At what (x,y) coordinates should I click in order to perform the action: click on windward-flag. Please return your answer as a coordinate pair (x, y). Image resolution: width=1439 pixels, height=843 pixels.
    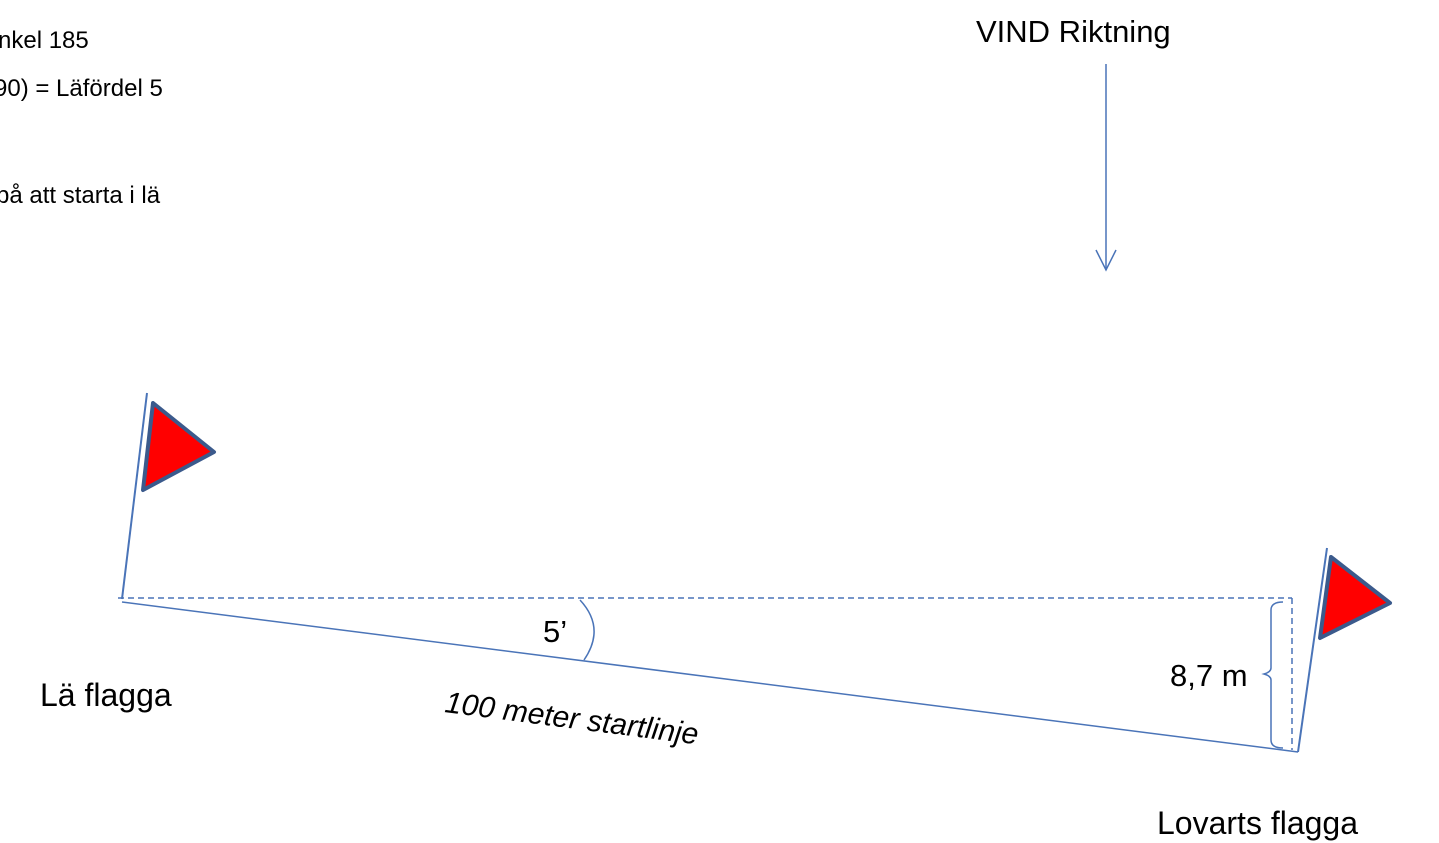
    Looking at the image, I should click on (1344, 650).